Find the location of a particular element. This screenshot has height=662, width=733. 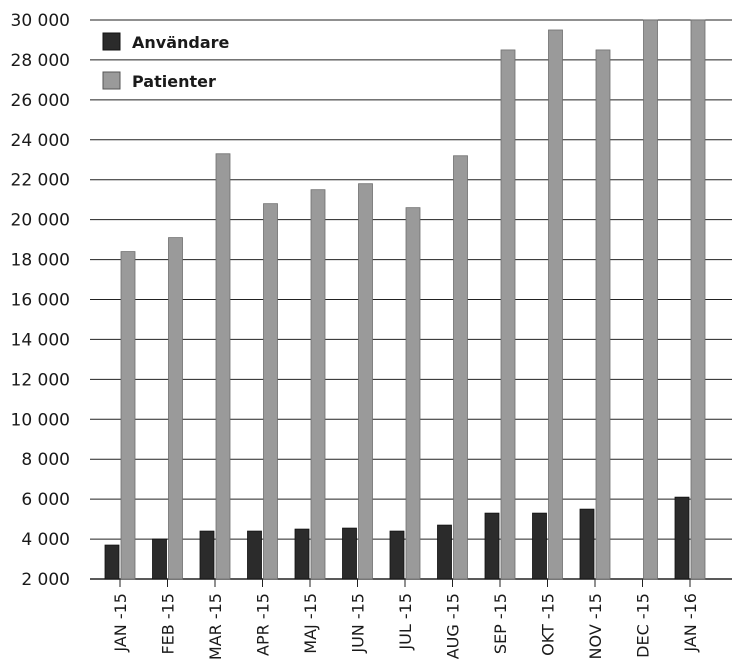

x-tick-label: MAJ -15 is located at coordinates (310, 623).